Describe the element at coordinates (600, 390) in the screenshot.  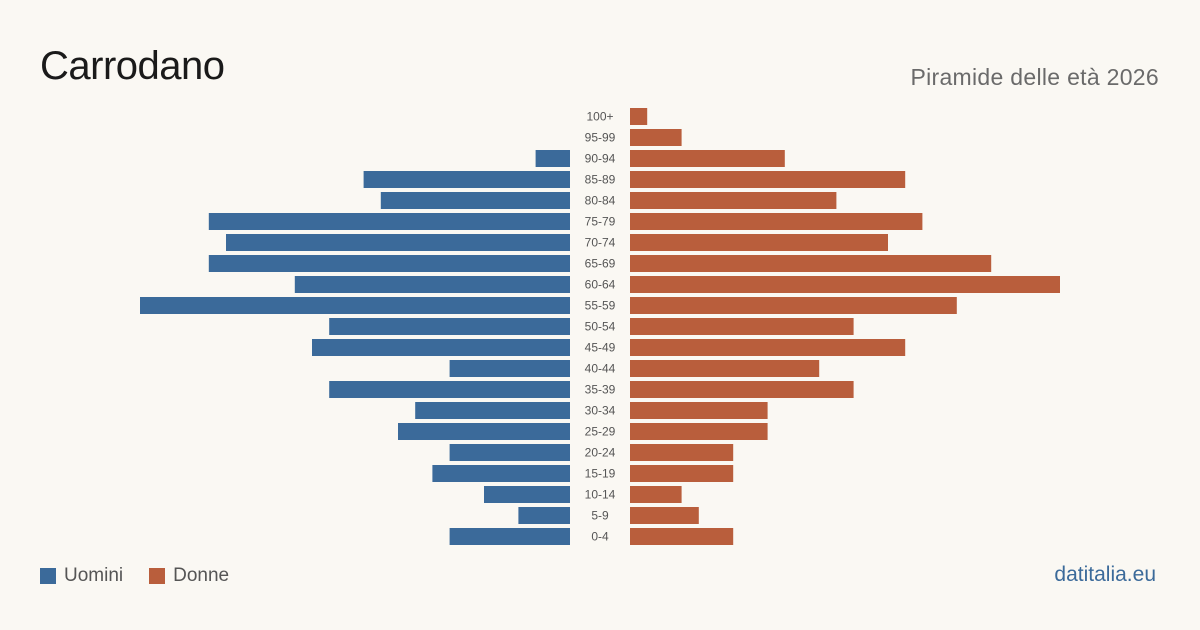
I see `age-label-35-39: 35-39` at that location.